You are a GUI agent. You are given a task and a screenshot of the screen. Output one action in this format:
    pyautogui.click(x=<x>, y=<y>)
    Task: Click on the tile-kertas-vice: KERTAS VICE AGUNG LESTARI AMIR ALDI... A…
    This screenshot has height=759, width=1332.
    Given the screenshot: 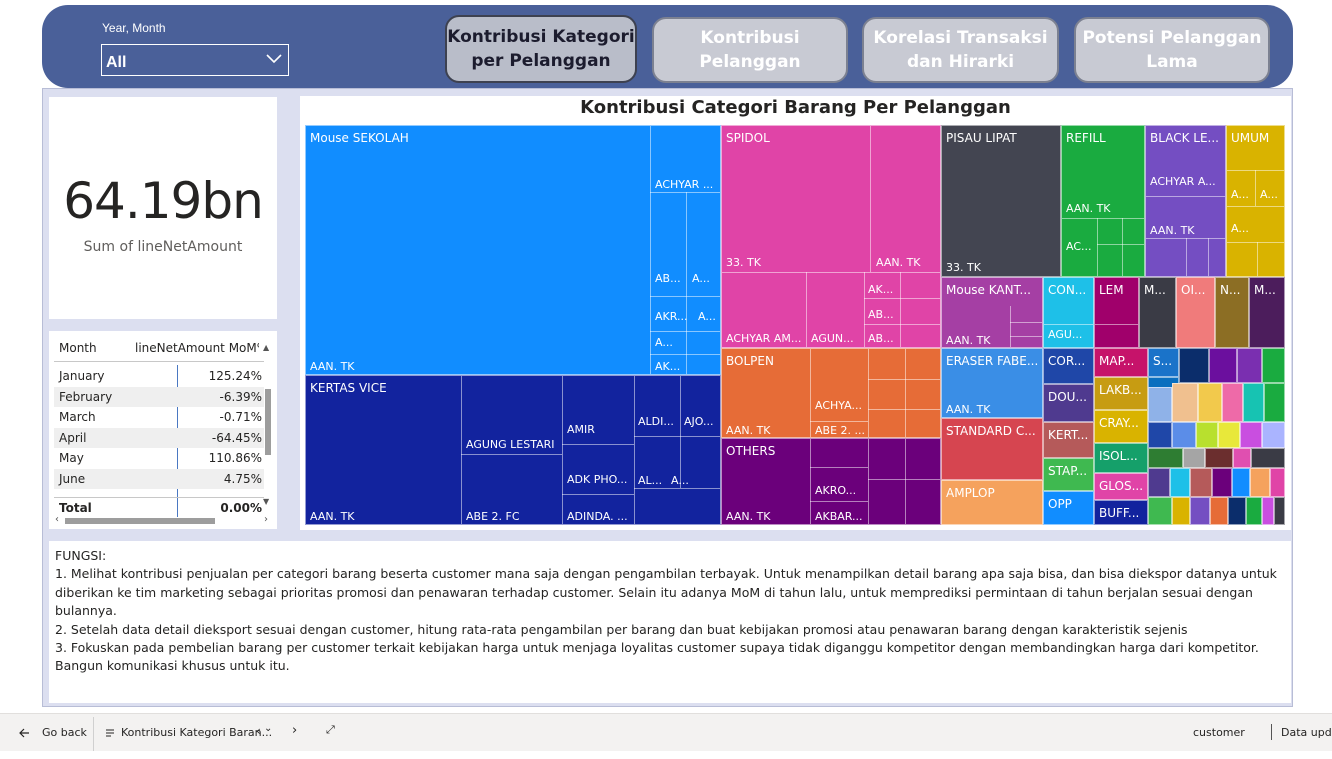 What is the action you would take?
    pyautogui.click(x=513, y=450)
    